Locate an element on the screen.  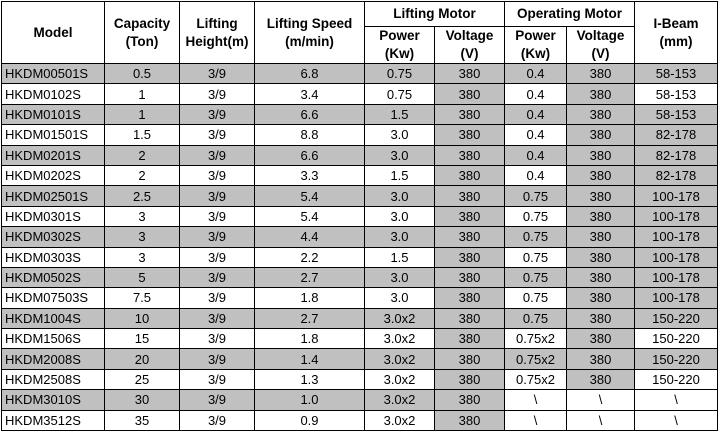
cell-model: HKDM0303S is located at coordinates (53, 257).